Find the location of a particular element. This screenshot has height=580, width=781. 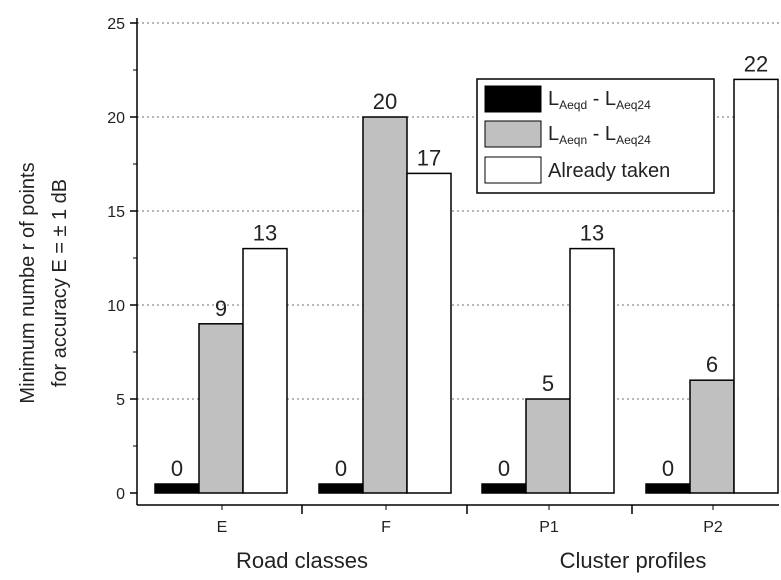

x-tick-label: P1 is located at coordinates (549, 527).